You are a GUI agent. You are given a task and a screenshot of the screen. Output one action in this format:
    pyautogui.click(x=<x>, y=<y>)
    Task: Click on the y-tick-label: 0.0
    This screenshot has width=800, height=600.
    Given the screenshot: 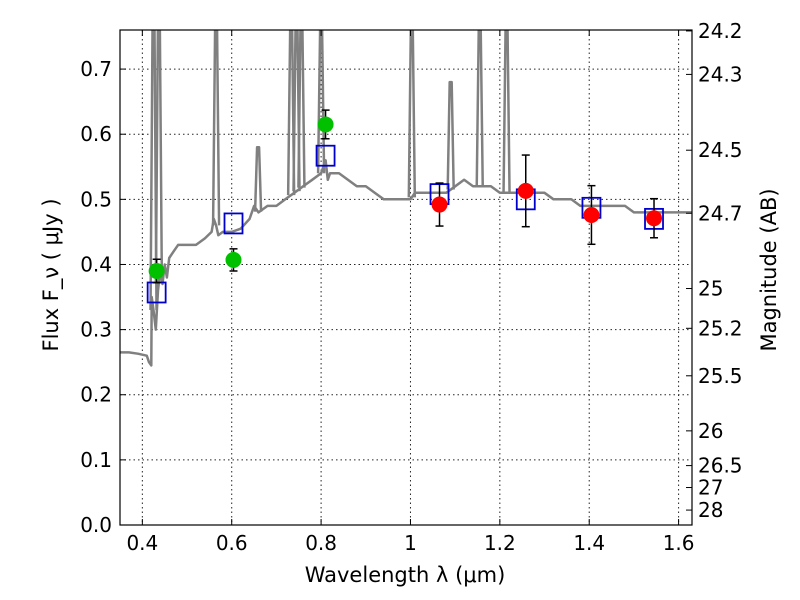 What is the action you would take?
    pyautogui.click(x=96, y=525)
    